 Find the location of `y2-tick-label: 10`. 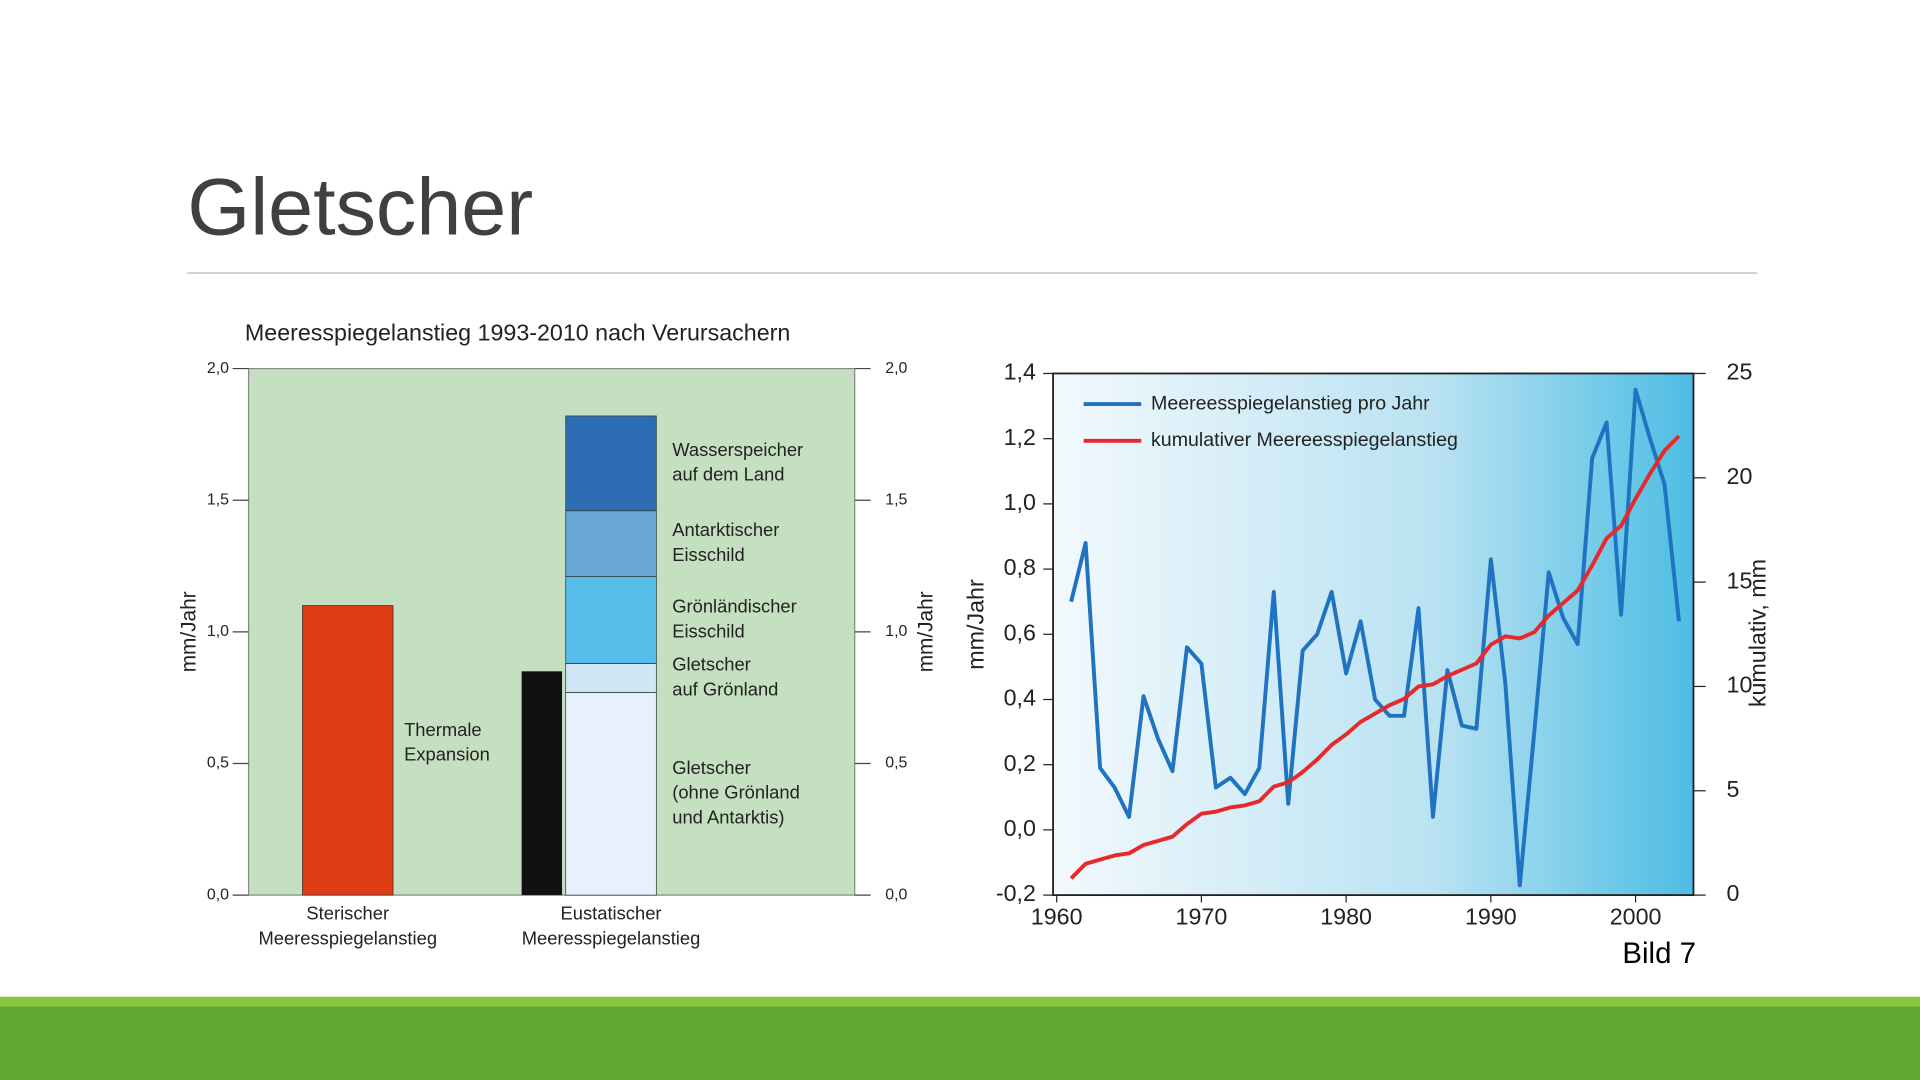

y2-tick-label: 10 is located at coordinates (1740, 685).